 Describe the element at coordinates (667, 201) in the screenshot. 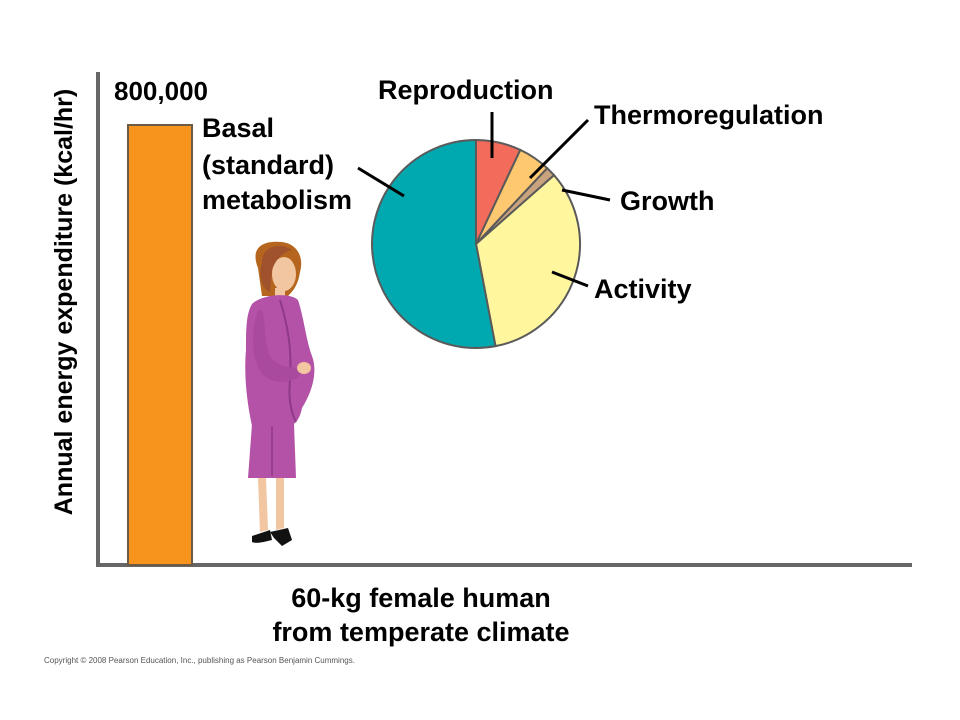

I see `pie-label-growth: Growth` at that location.